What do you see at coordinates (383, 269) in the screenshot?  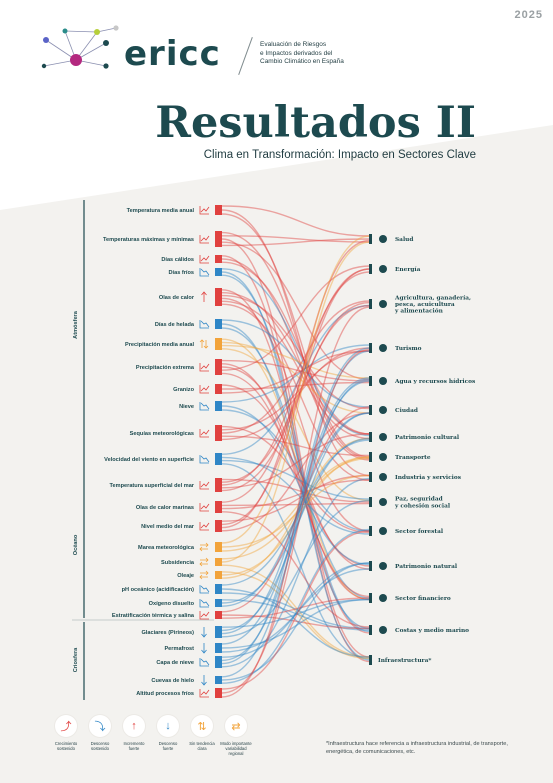 I see `battery-icon` at bounding box center [383, 269].